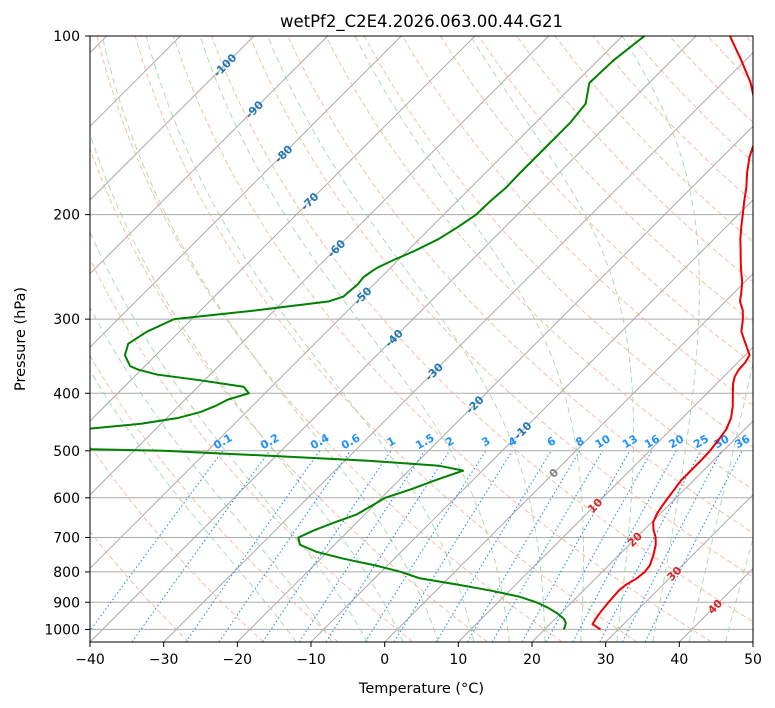 The height and width of the screenshot is (708, 775). I want to click on x-tick-label: 30, so click(606, 660).